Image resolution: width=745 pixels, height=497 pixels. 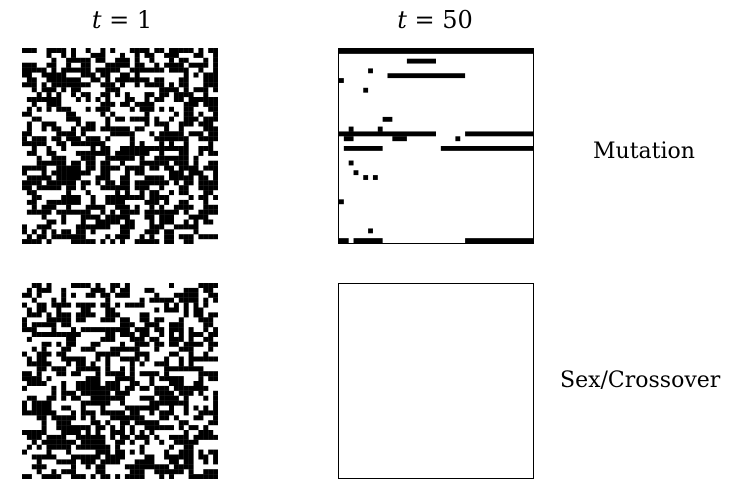 What do you see at coordinates (457, 20) in the screenshot?
I see `column-label-t50-value: 50` at bounding box center [457, 20].